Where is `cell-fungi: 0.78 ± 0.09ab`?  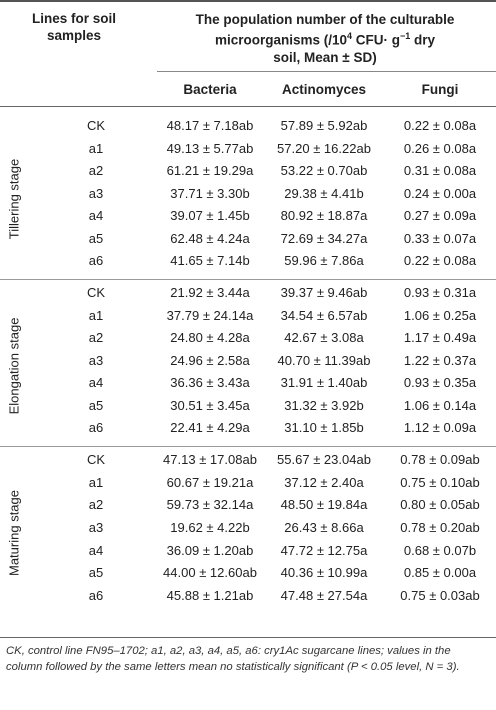 cell-fungi: 0.78 ± 0.09ab is located at coordinates (440, 460).